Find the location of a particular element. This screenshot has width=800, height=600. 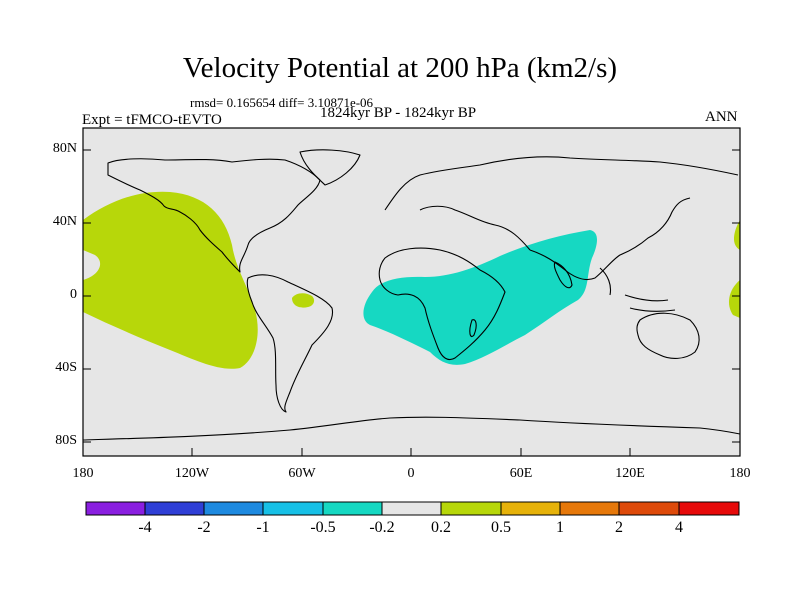

colorbar-label: 2 is located at coordinates (619, 527).